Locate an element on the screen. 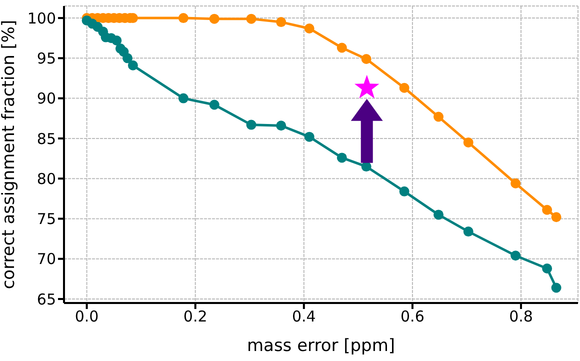 Image resolution: width=580 pixels, height=361 pixels. y-tick-label: 85 is located at coordinates (46, 139).